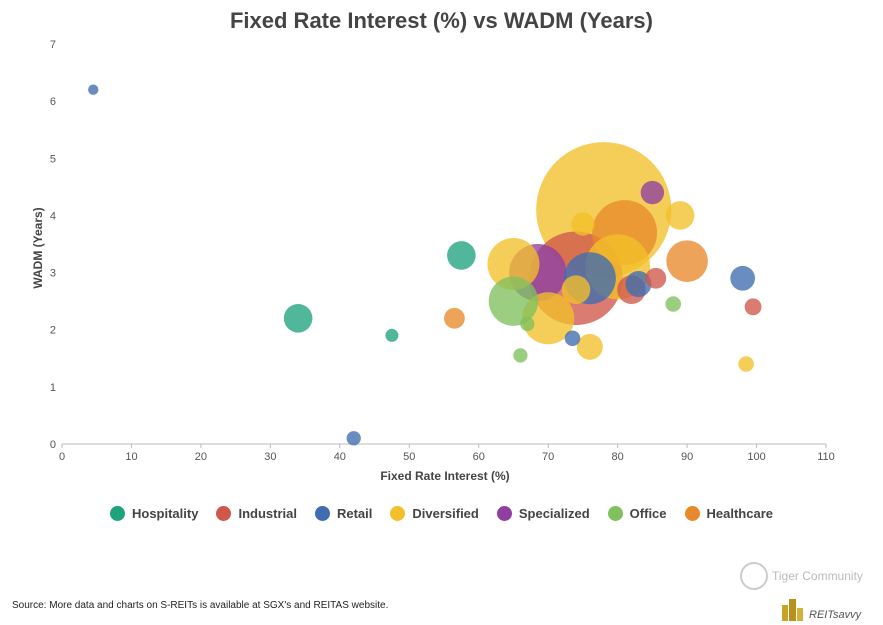 This screenshot has height=625, width=883. I want to click on x-tick-label: 60, so click(479, 457).